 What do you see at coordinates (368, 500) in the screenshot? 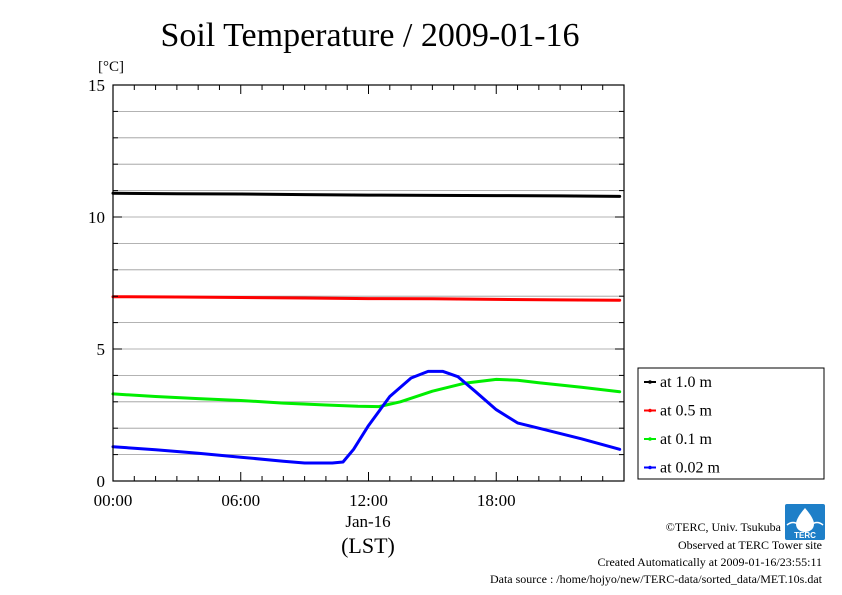
I see `x-tick-label: 12:00` at bounding box center [368, 500].